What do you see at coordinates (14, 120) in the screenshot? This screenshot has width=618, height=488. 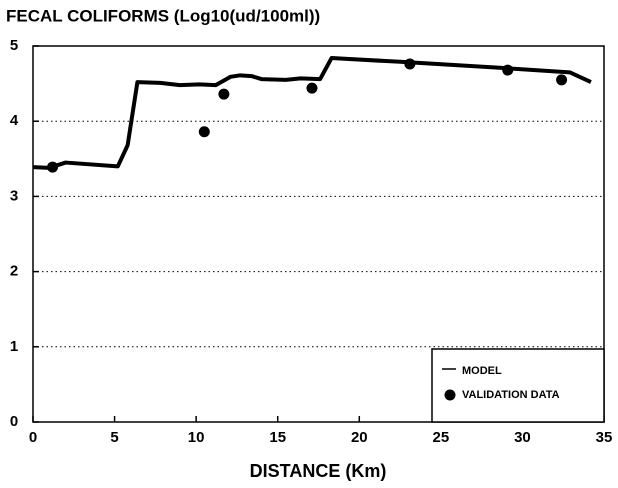 I see `y-tick-label: 4` at bounding box center [14, 120].